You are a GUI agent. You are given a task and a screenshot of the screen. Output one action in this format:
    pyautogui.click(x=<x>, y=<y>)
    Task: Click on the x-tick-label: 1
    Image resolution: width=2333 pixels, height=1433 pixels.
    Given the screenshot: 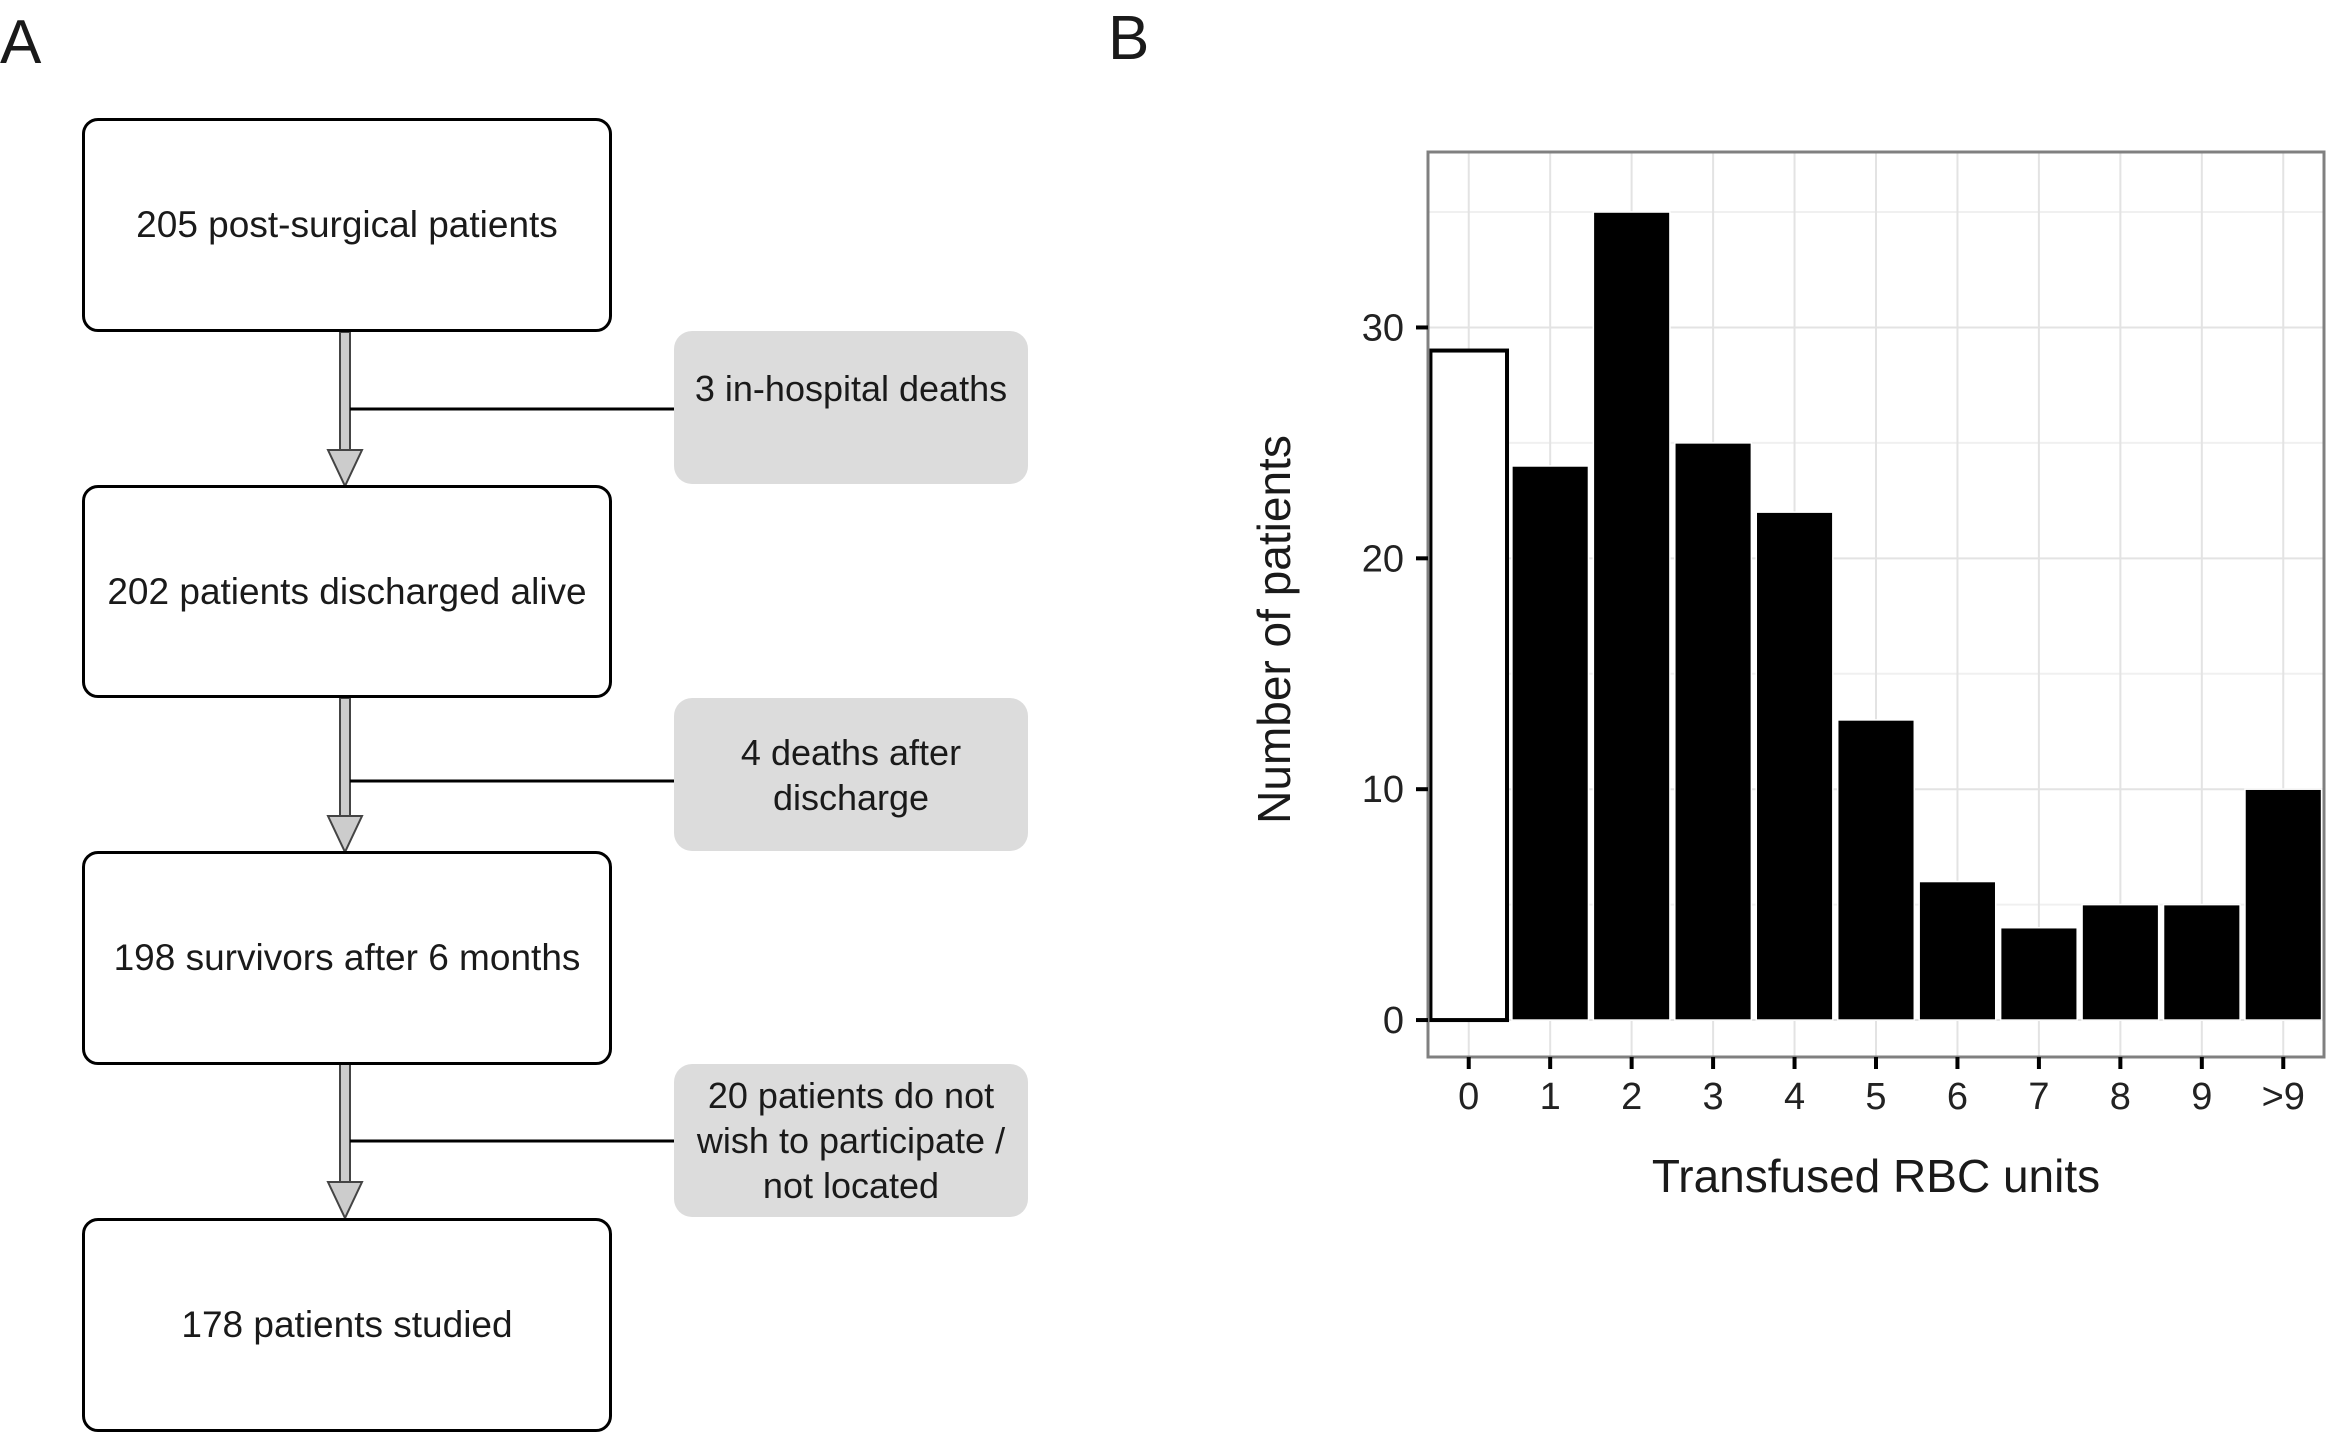 What is the action you would take?
    pyautogui.click(x=1550, y=1097)
    